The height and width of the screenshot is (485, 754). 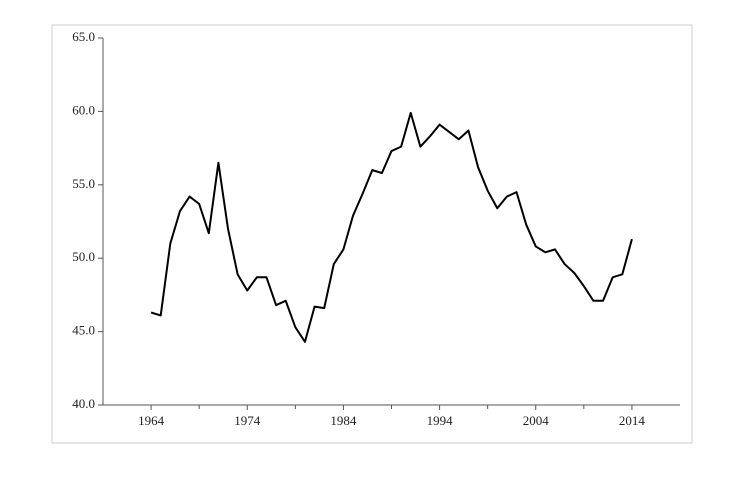 What do you see at coordinates (151, 420) in the screenshot?
I see `x-tick-label: 1964` at bounding box center [151, 420].